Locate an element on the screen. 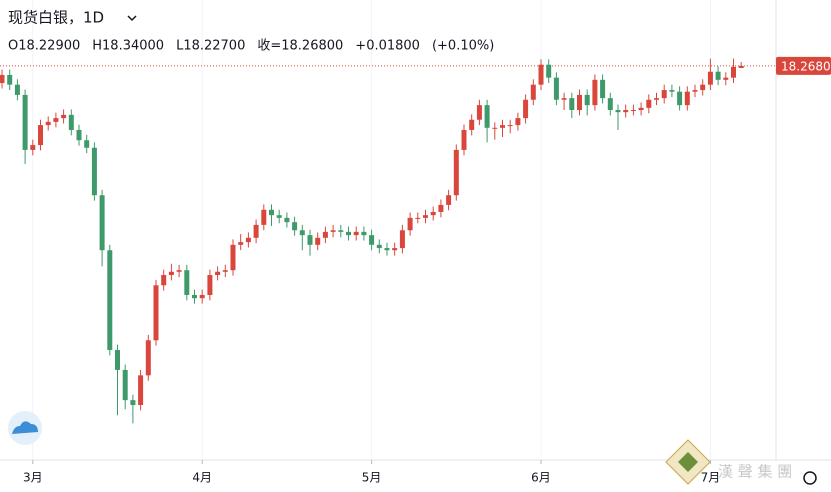  watermark-text: 漢 聲 集 團 is located at coordinates (755, 472).